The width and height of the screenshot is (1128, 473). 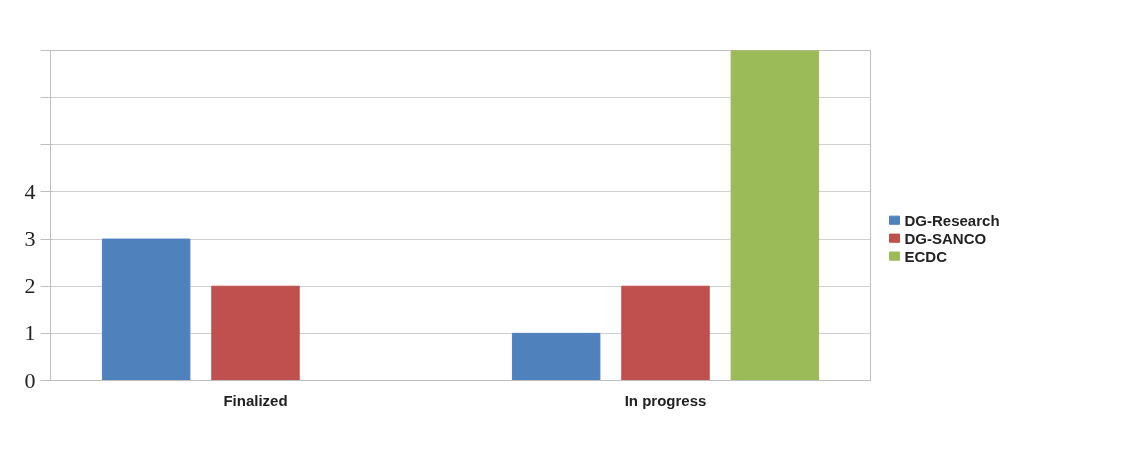 What do you see at coordinates (30, 191) in the screenshot?
I see `y-tick-label: 4` at bounding box center [30, 191].